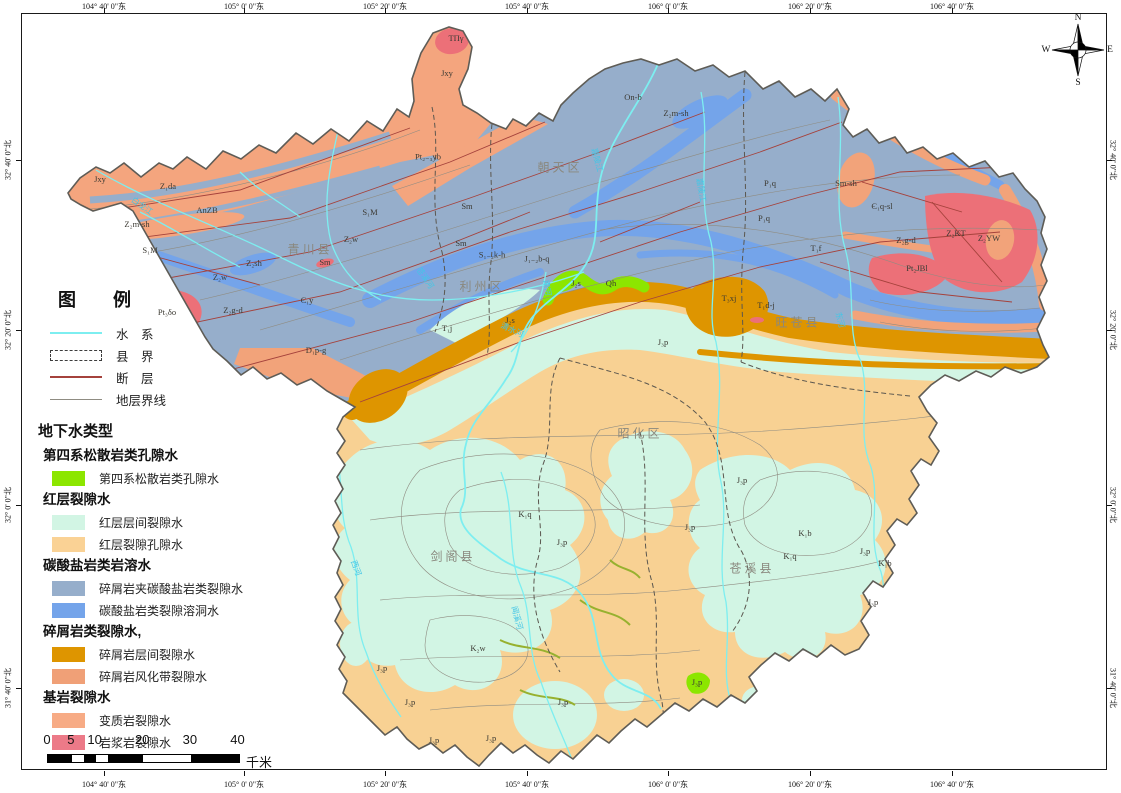  I want to click on legend-line-item-label: 水 系, so click(135, 334).